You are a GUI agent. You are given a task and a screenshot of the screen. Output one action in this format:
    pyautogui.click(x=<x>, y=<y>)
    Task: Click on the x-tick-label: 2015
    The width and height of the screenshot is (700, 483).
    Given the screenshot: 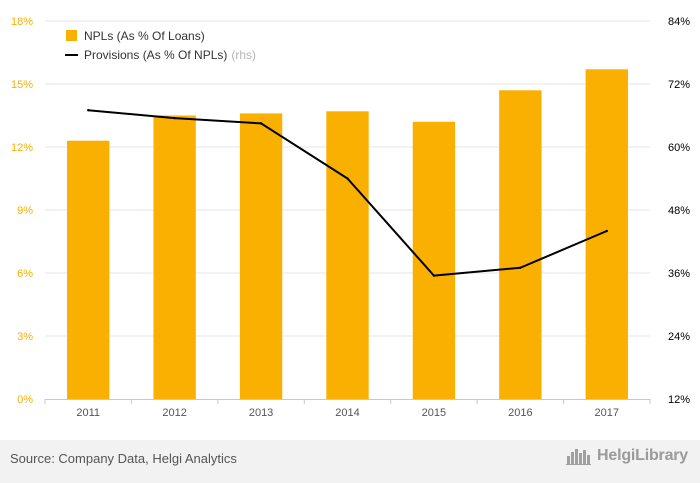 What is the action you would take?
    pyautogui.click(x=434, y=413)
    